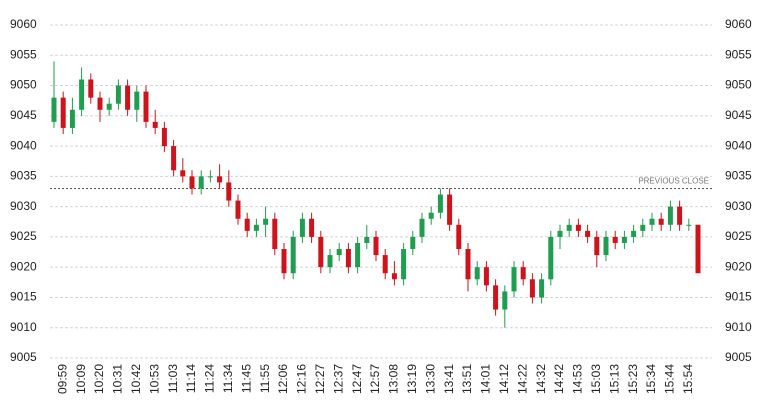  What do you see at coordinates (23, 297) in the screenshot?
I see `y-tick-label-left: 9015` at bounding box center [23, 297].